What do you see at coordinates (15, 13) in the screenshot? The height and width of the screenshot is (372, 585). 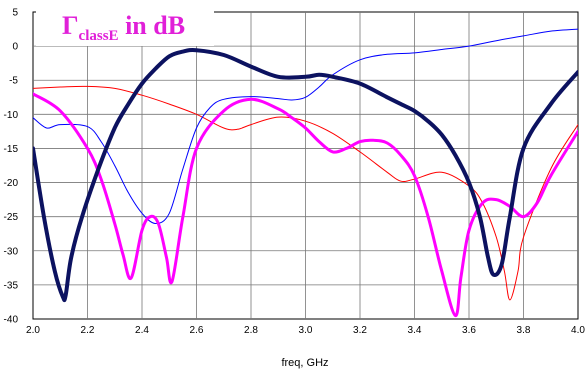 I see `y-tick-label: 5` at bounding box center [15, 13].